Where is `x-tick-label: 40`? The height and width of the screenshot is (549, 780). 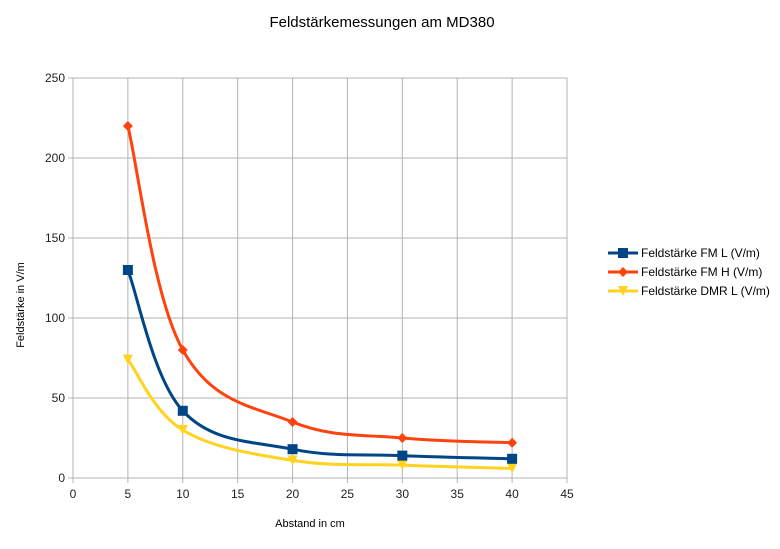 x-tick-label: 40 is located at coordinates (512, 494).